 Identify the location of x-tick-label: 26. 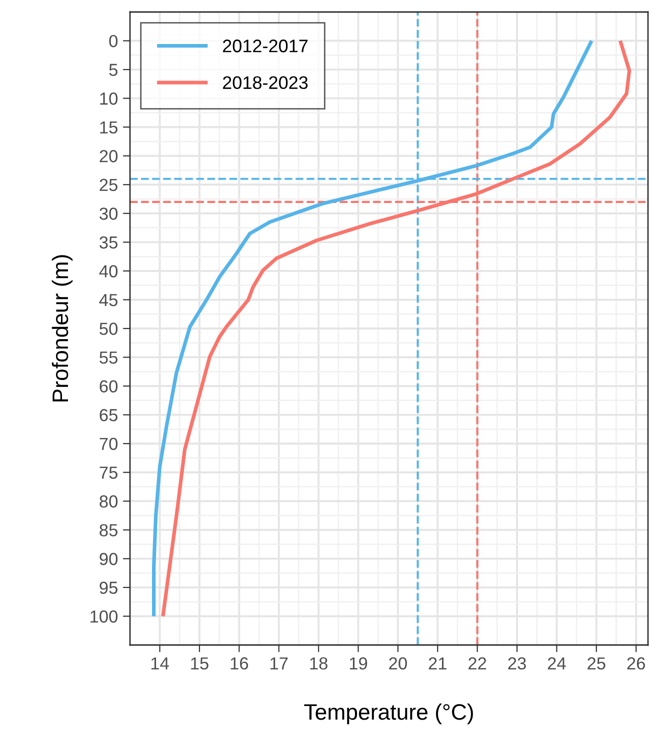
(636, 663).